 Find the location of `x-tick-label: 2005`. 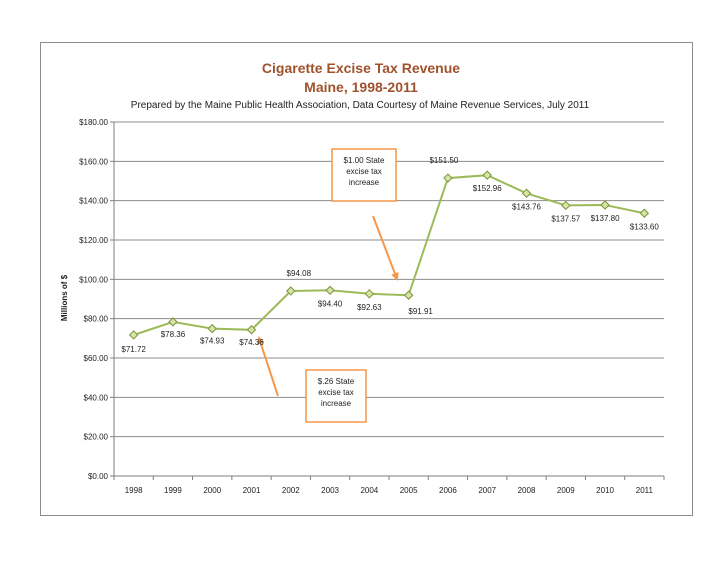

x-tick-label: 2005 is located at coordinates (409, 490).